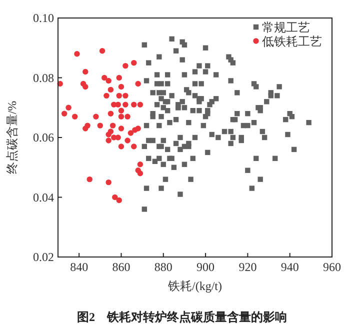 This screenshot has width=364, height=333. I want to click on x-tick-label: 940, so click(289, 267).